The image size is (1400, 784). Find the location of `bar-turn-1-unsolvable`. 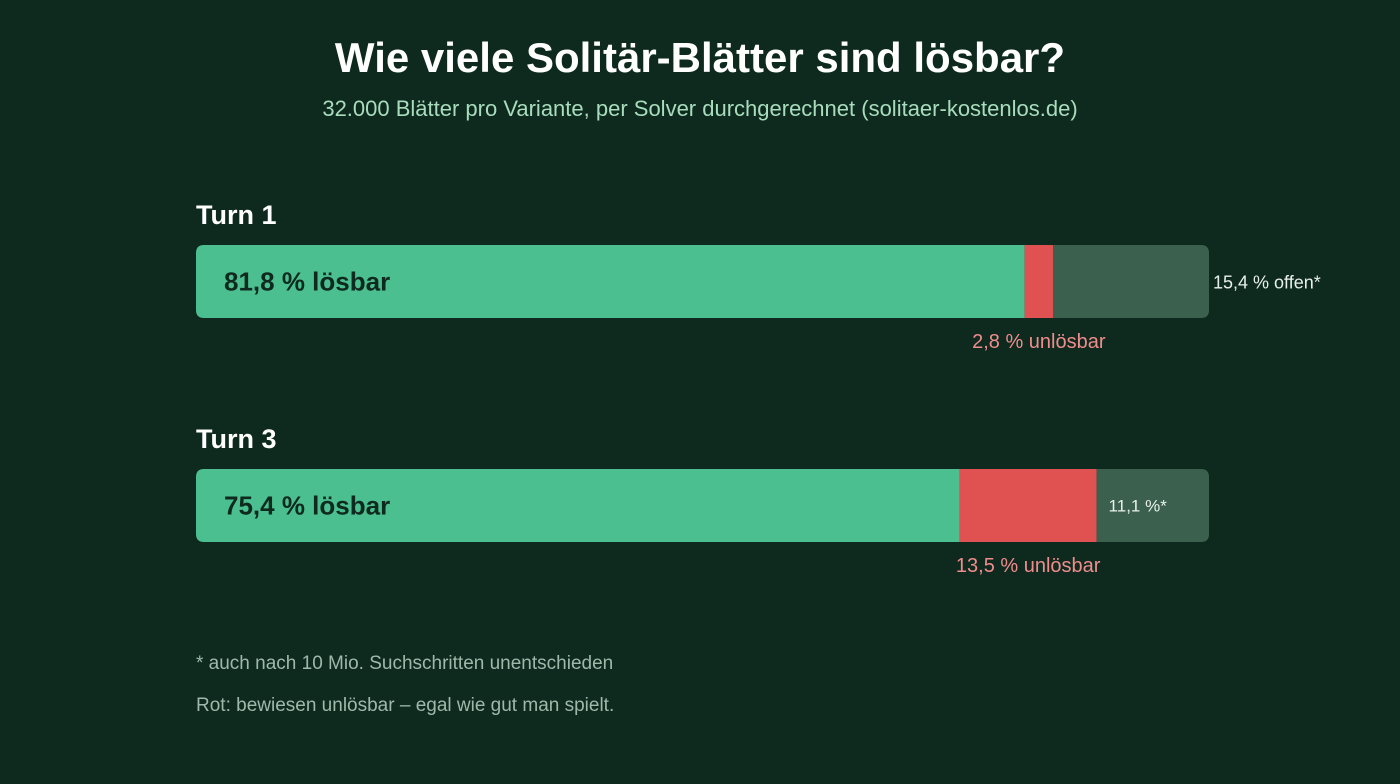

bar-turn-1-unsolvable is located at coordinates (1038, 281).